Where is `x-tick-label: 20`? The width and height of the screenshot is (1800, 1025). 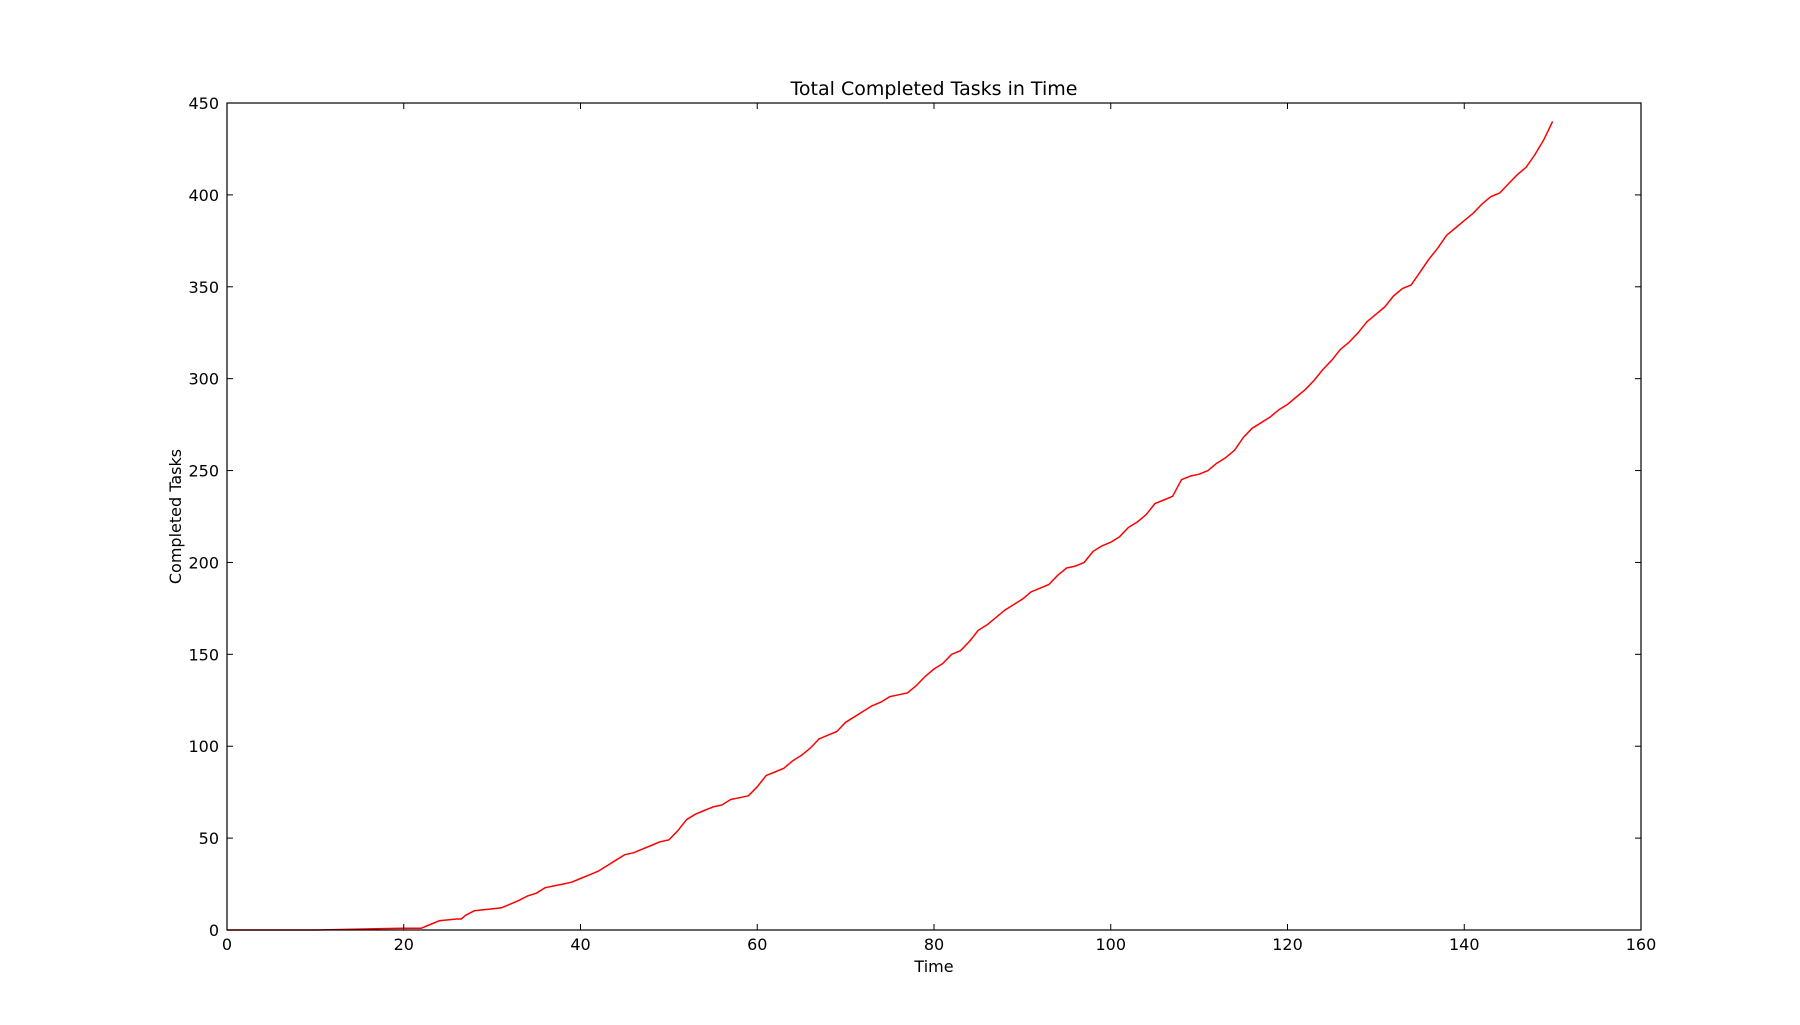
x-tick-label: 20 is located at coordinates (404, 944).